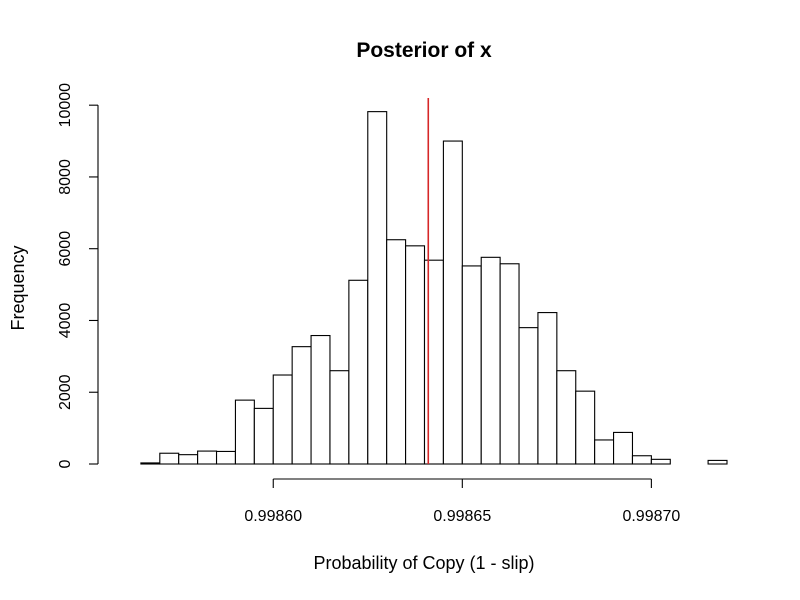 This screenshot has height=600, width=800. I want to click on y-axis-label: Frequency, so click(18, 287).